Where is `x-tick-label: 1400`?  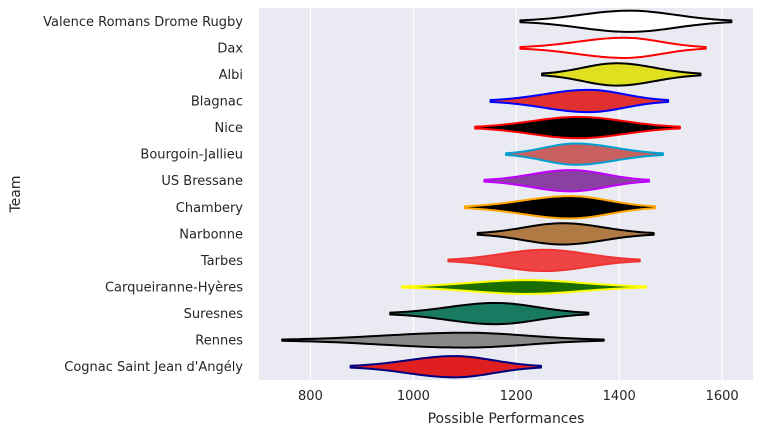
x-tick-label: 1400 is located at coordinates (619, 396).